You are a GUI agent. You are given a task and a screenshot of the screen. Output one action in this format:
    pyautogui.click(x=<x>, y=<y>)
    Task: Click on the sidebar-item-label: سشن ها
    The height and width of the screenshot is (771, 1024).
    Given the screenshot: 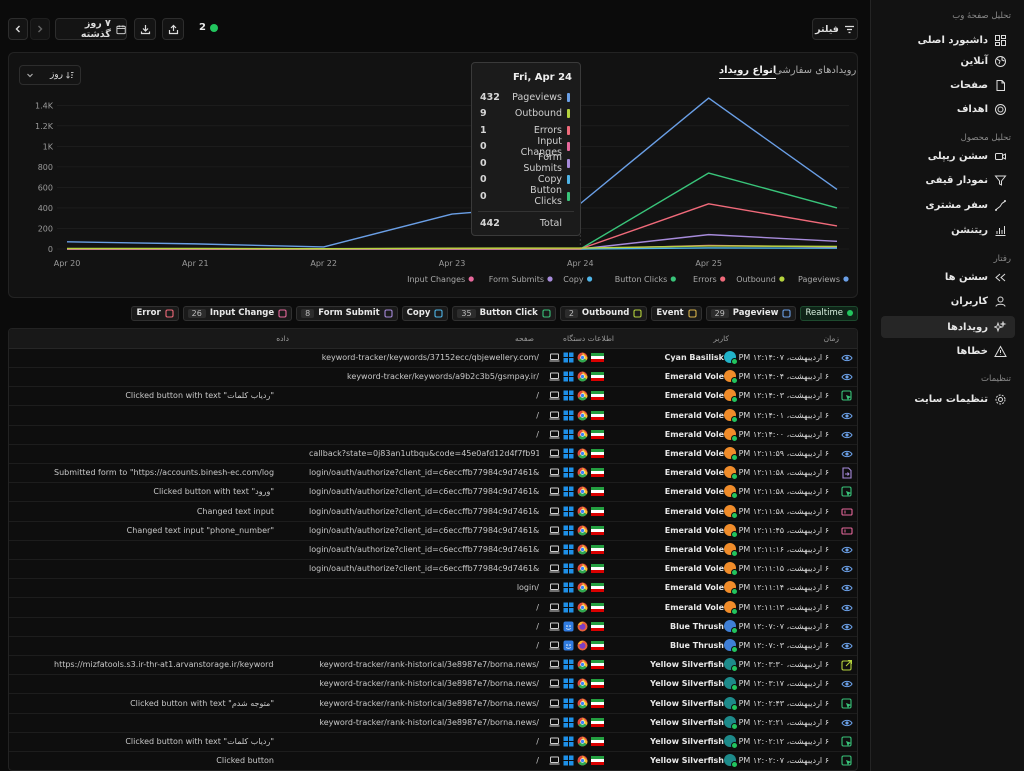 What is the action you would take?
    pyautogui.click(x=966, y=277)
    